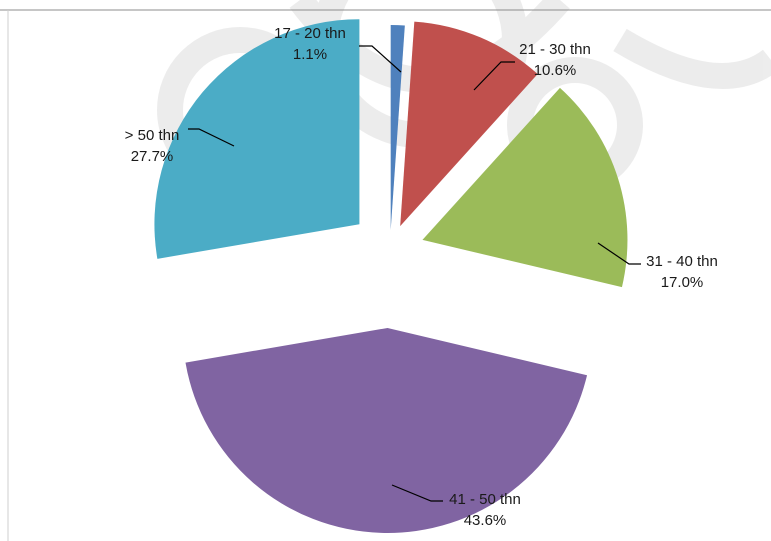  I want to click on slice-category-label: 31 - 40 thn, so click(682, 261).